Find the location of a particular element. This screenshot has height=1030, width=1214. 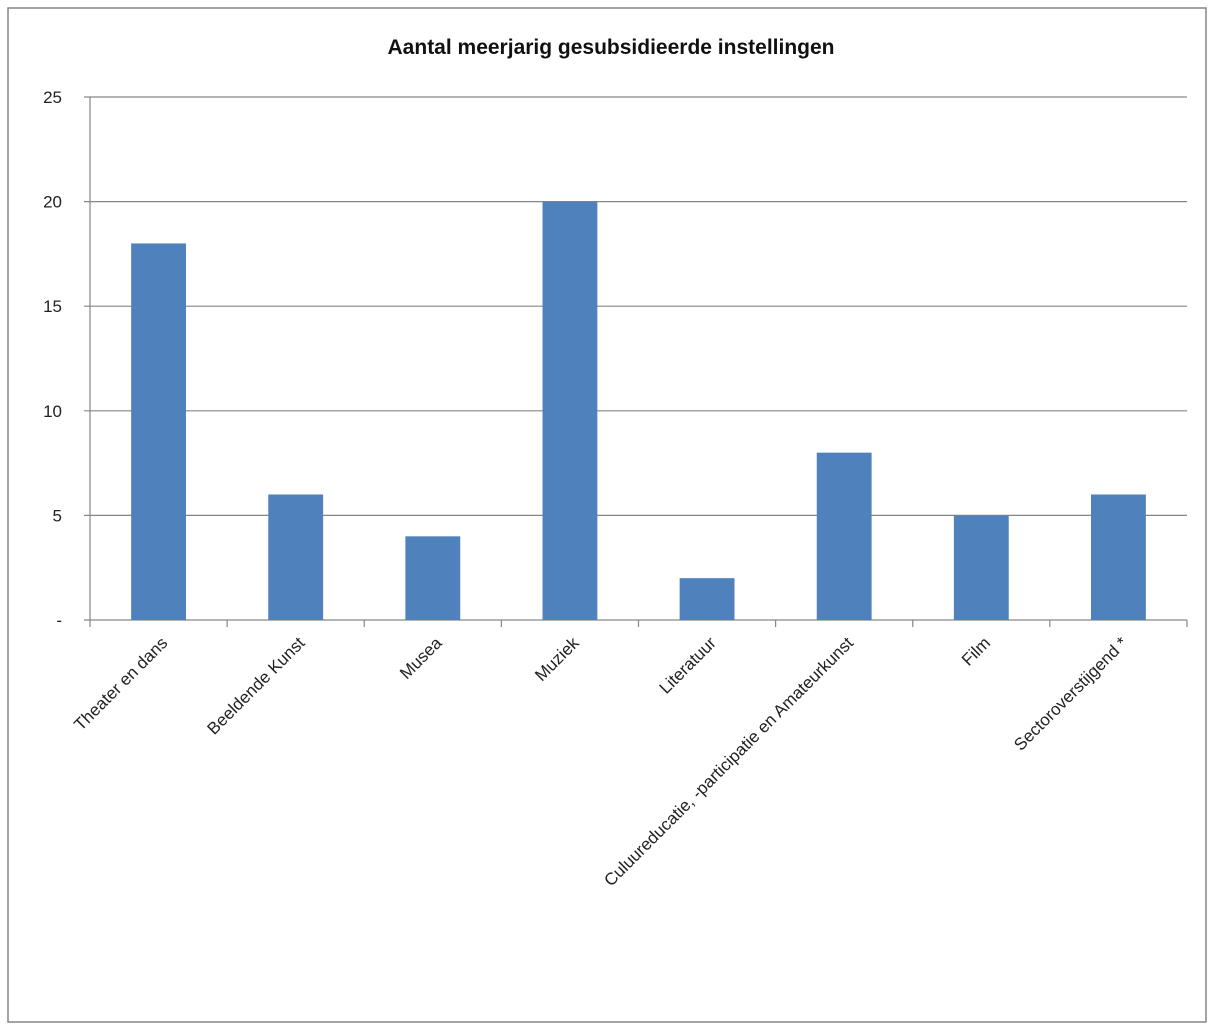

y-axis-tick-labels: - 5 10 15 20 25 is located at coordinates (52, 359).